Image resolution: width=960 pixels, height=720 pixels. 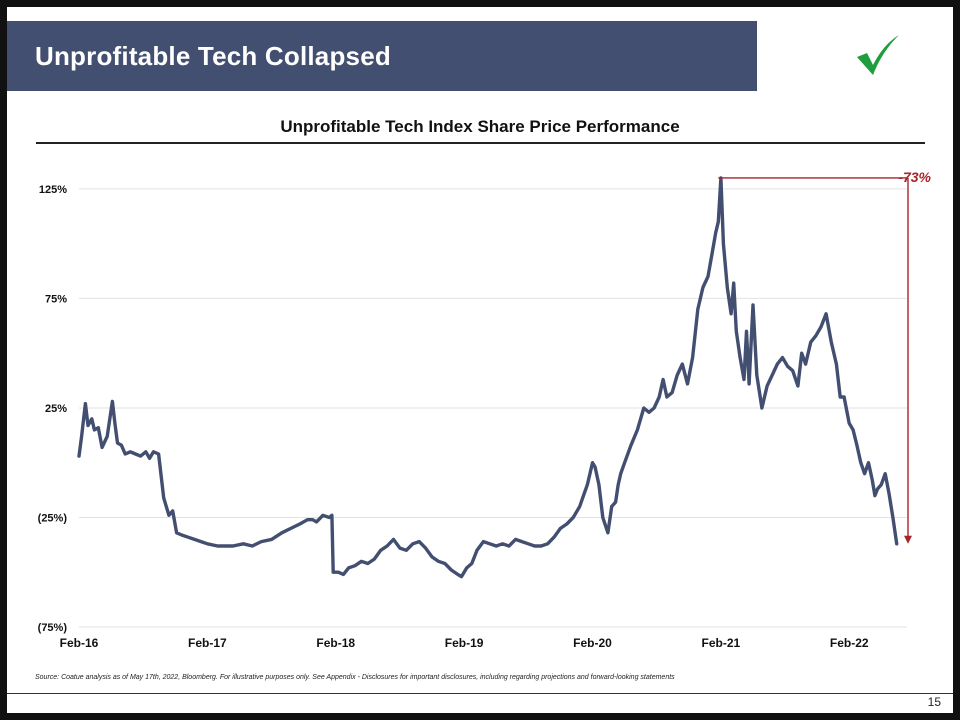 I want to click on x-tick-label: Feb-20, so click(x=592, y=643).